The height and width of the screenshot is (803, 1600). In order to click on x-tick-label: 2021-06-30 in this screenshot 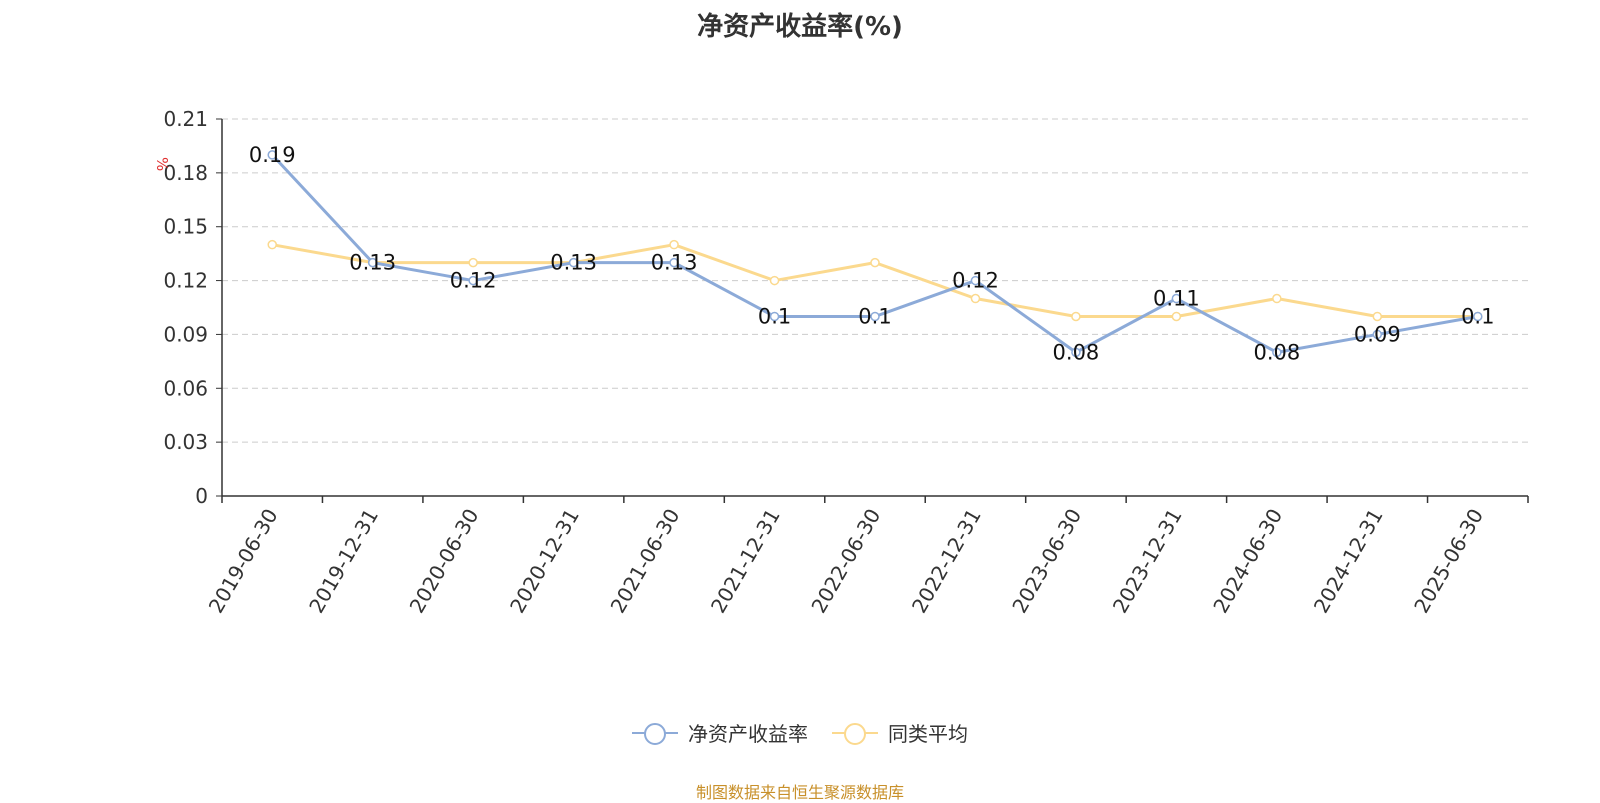, I will do `click(645, 561)`.